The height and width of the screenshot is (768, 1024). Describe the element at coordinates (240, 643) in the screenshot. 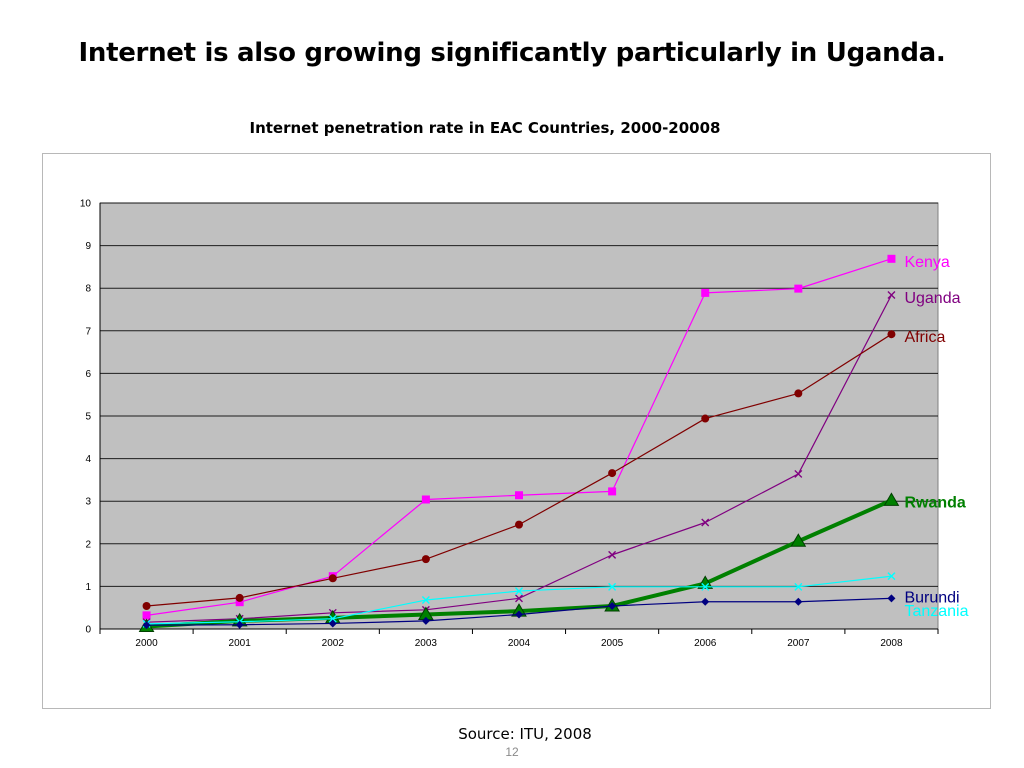

I see `x-tick-label: 2001` at that location.